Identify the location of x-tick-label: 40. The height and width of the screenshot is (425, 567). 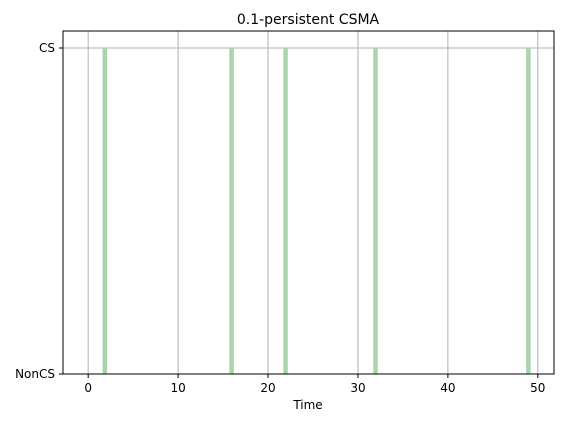
(447, 388).